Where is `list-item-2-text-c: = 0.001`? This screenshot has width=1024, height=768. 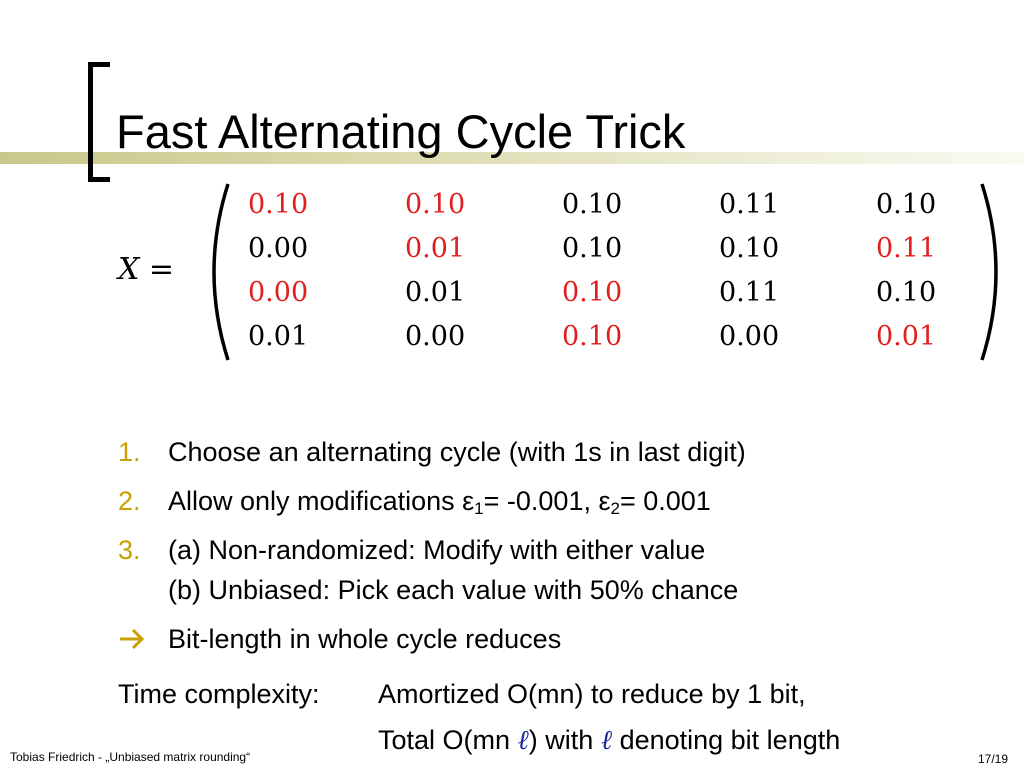 list-item-2-text-c: = 0.001 is located at coordinates (665, 501).